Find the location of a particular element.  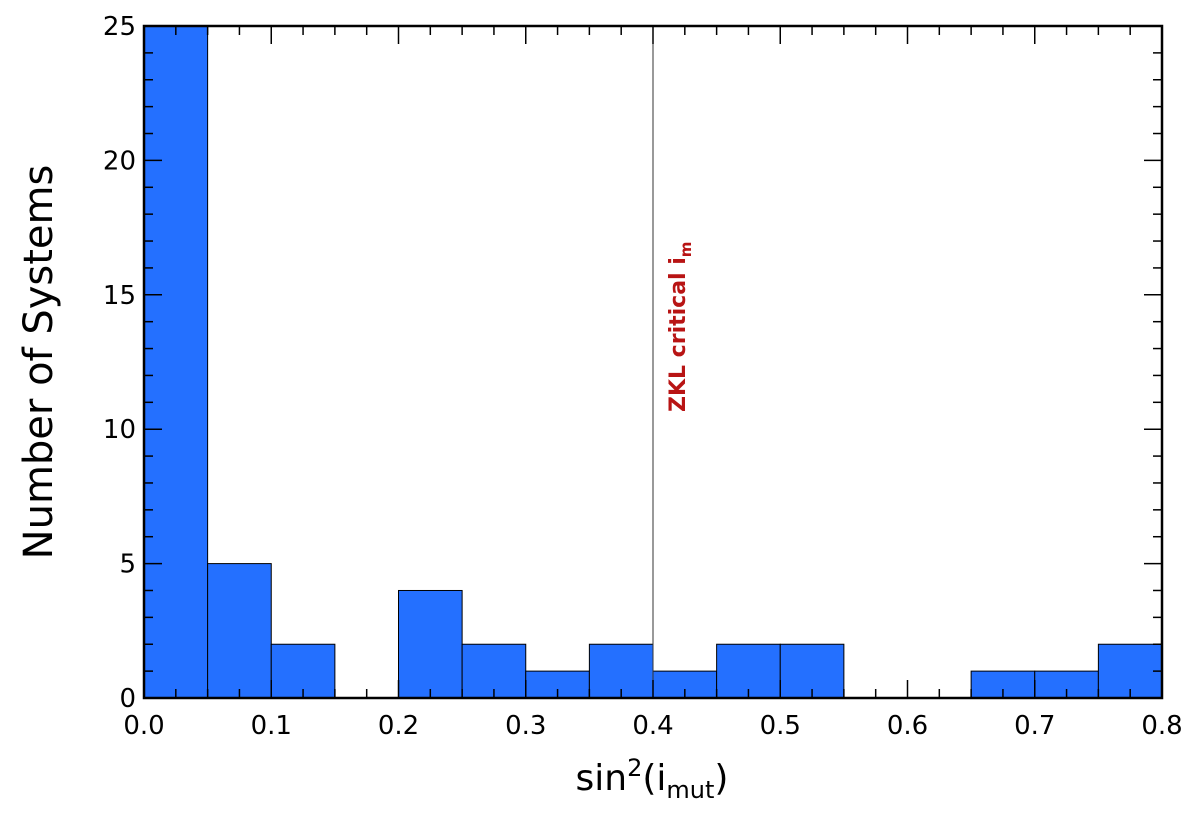

x-tick-label-1: 0.1 is located at coordinates (271, 726).